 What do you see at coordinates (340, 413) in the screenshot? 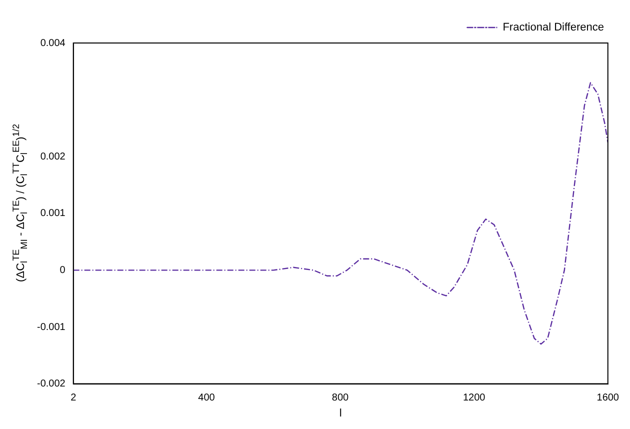
I see `x-axis-title: l` at bounding box center [340, 413].